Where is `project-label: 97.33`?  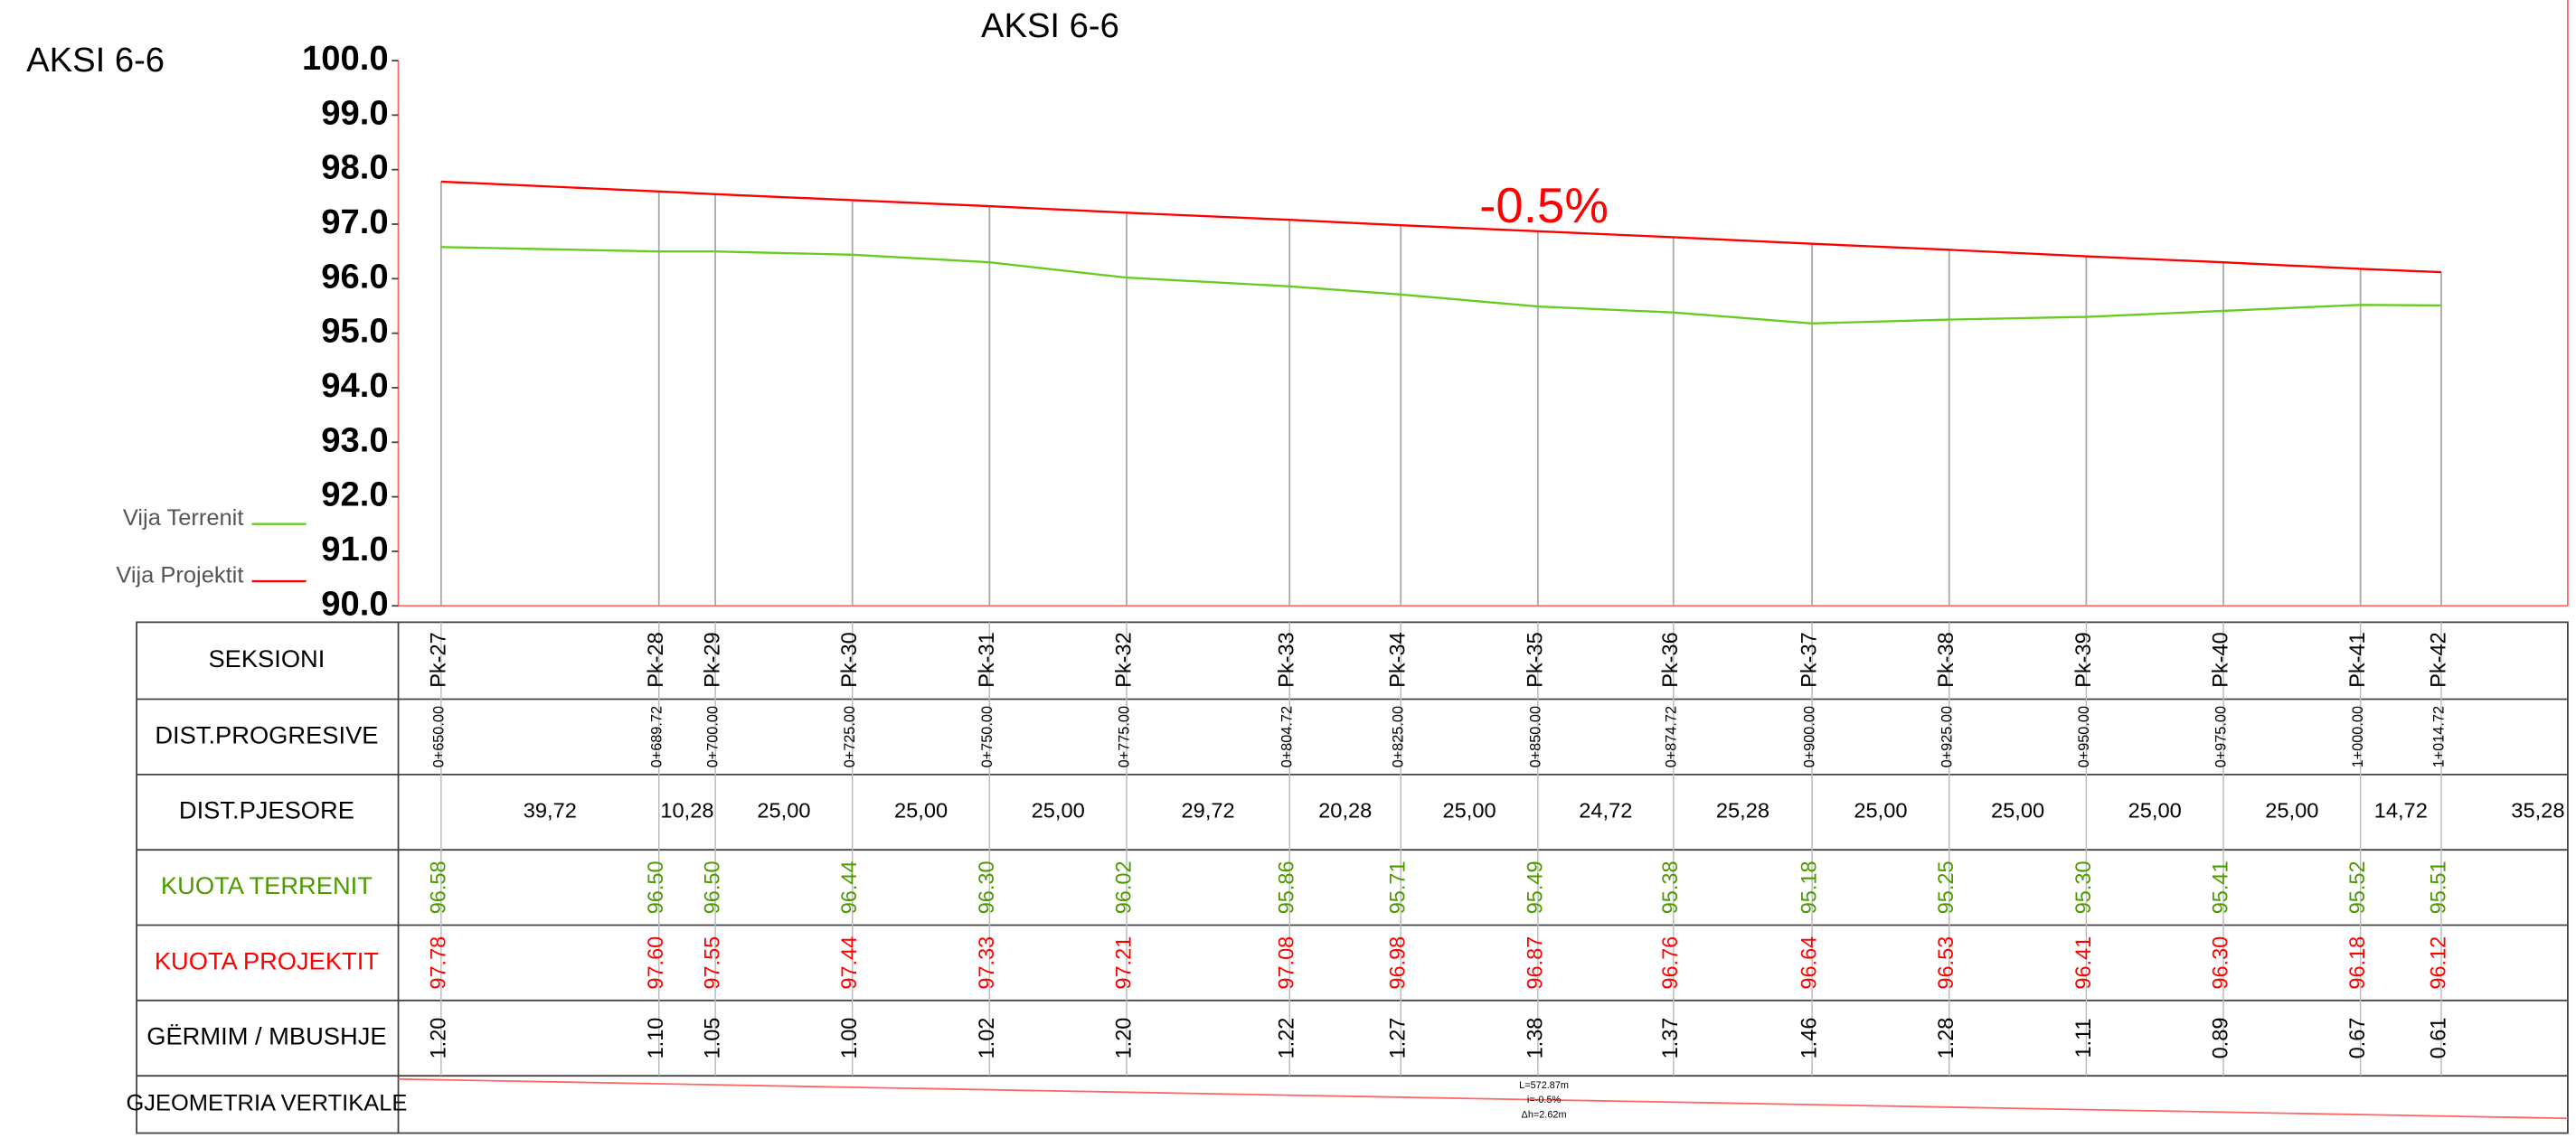 project-label: 97.33 is located at coordinates (987, 963).